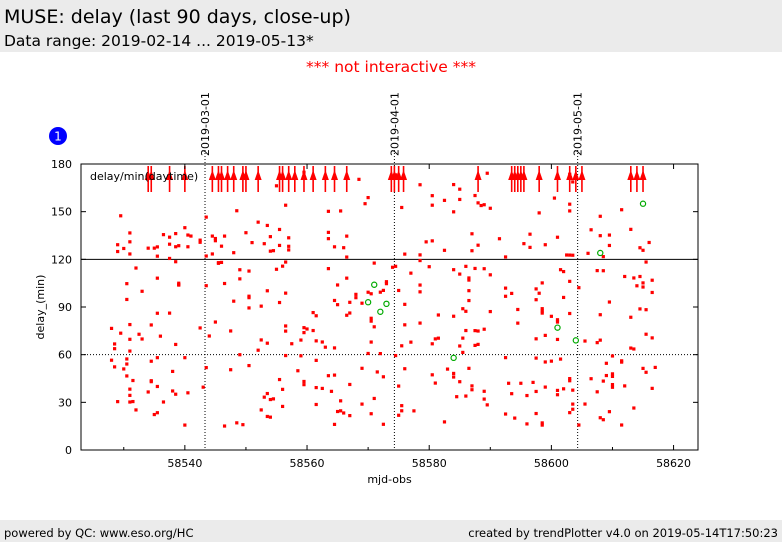  I want to click on date-marker-label: 2019-03-01, so click(205, 124).